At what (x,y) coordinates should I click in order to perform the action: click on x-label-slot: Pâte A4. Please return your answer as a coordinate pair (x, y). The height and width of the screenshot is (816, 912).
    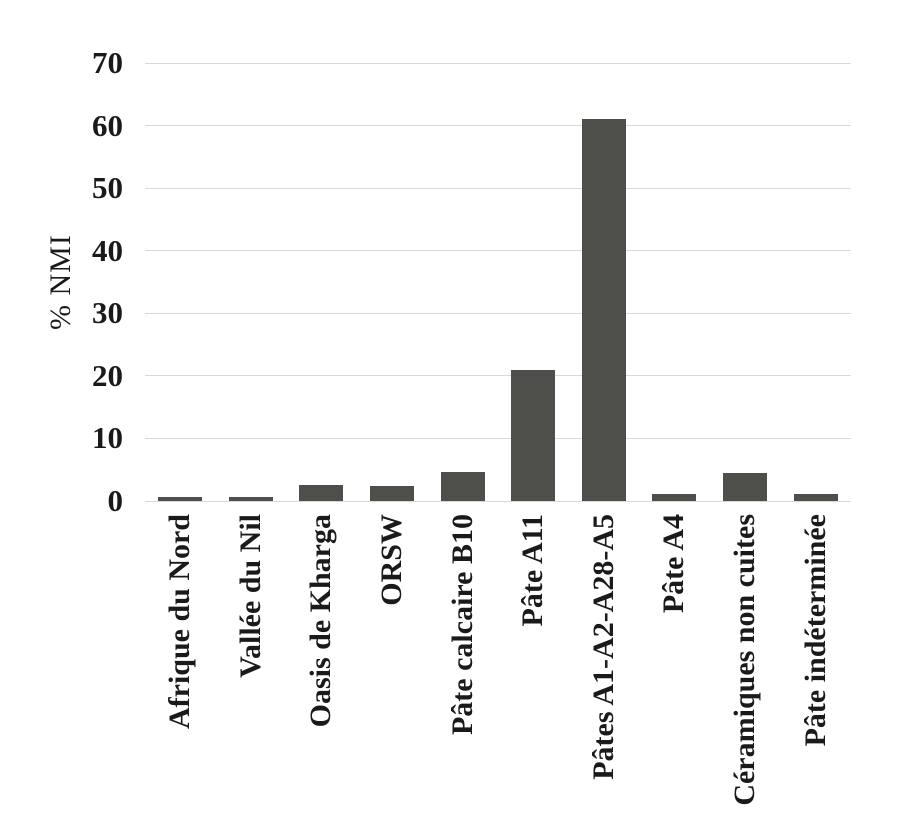
    Looking at the image, I should click on (674, 665).